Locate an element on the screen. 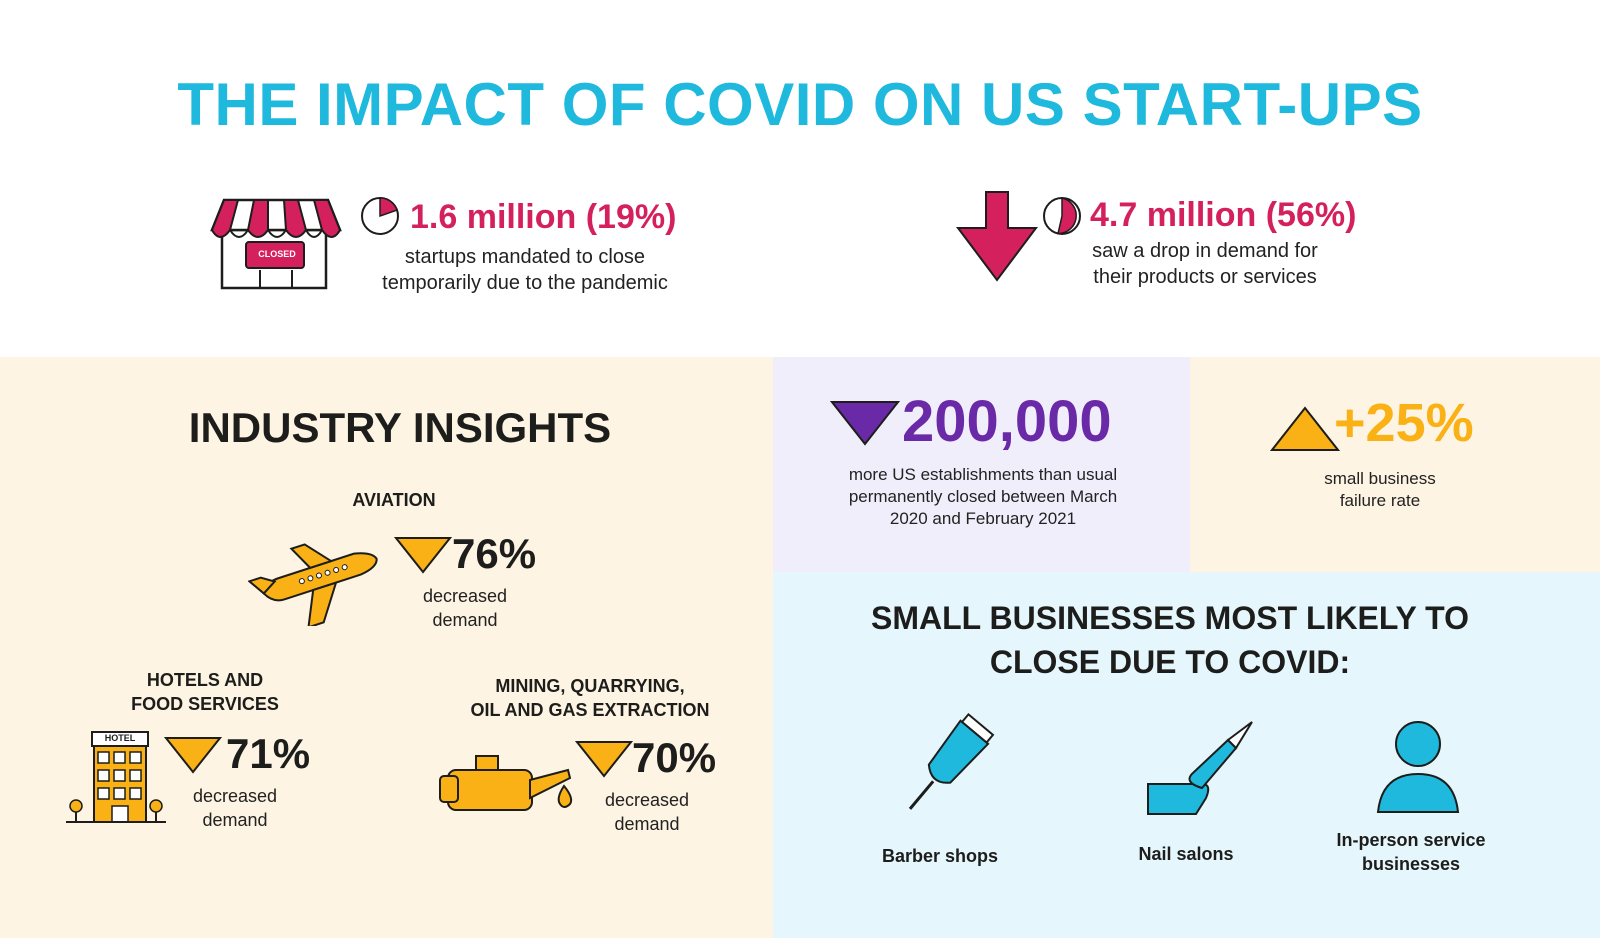 The width and height of the screenshot is (1600, 938). page-title: THE IMPACT OF COVID ON US START-UPS is located at coordinates (800, 104).